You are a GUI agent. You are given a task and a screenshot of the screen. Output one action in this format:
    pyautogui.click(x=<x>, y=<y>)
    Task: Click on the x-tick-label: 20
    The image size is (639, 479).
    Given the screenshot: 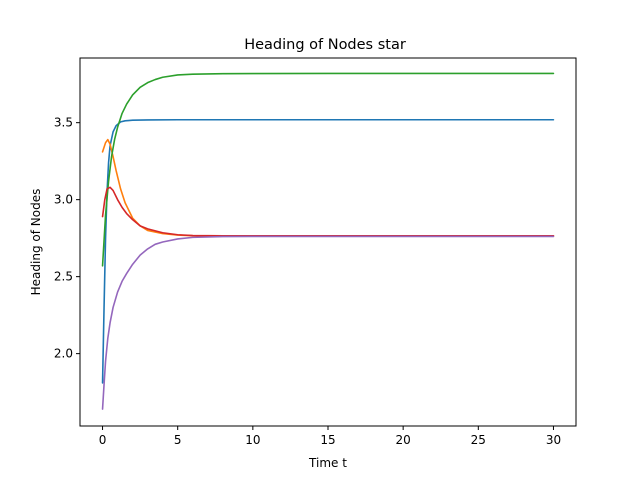 What is the action you would take?
    pyautogui.click(x=403, y=440)
    